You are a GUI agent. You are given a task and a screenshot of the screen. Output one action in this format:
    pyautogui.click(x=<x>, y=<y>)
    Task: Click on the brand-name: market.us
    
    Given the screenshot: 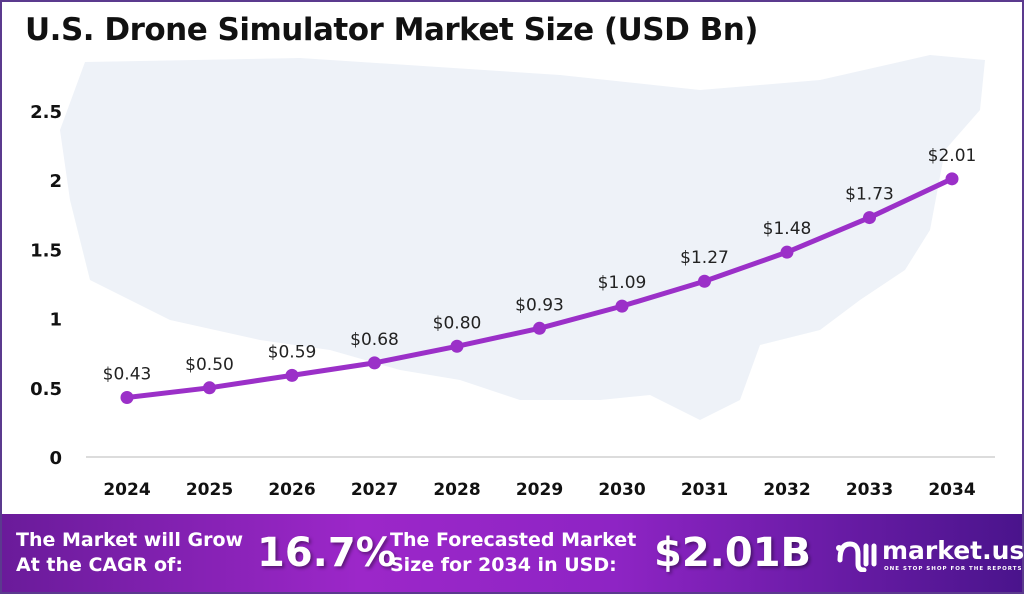 What is the action you would take?
    pyautogui.click(x=953, y=550)
    